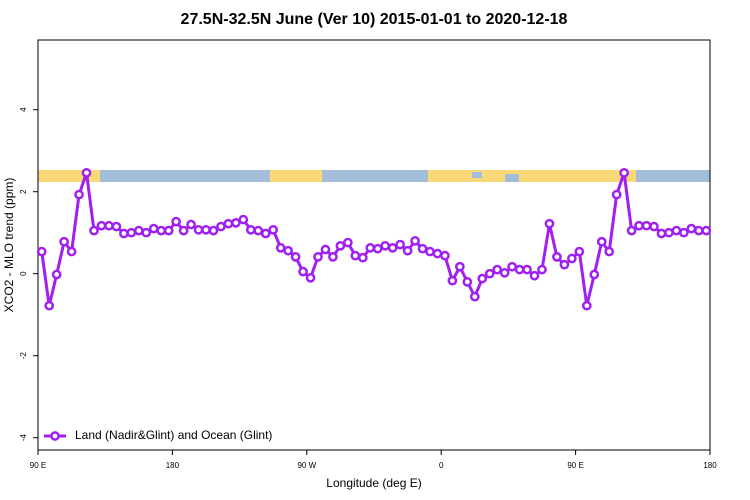 This screenshot has width=750, height=500. I want to click on legend-marker, so click(55, 436).